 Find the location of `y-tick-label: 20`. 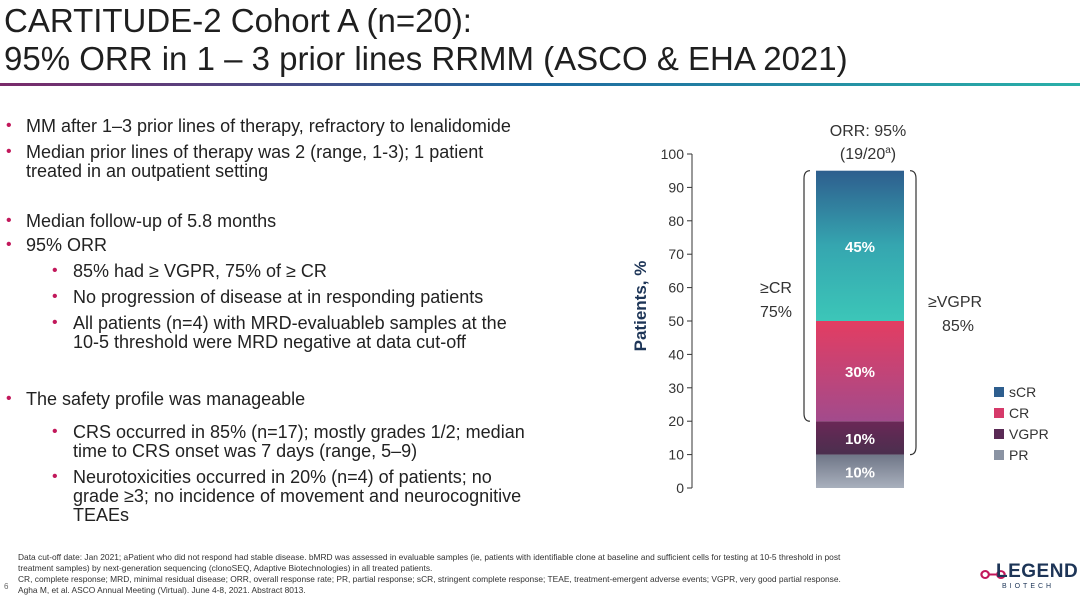

y-tick-label: 20 is located at coordinates (676, 421).